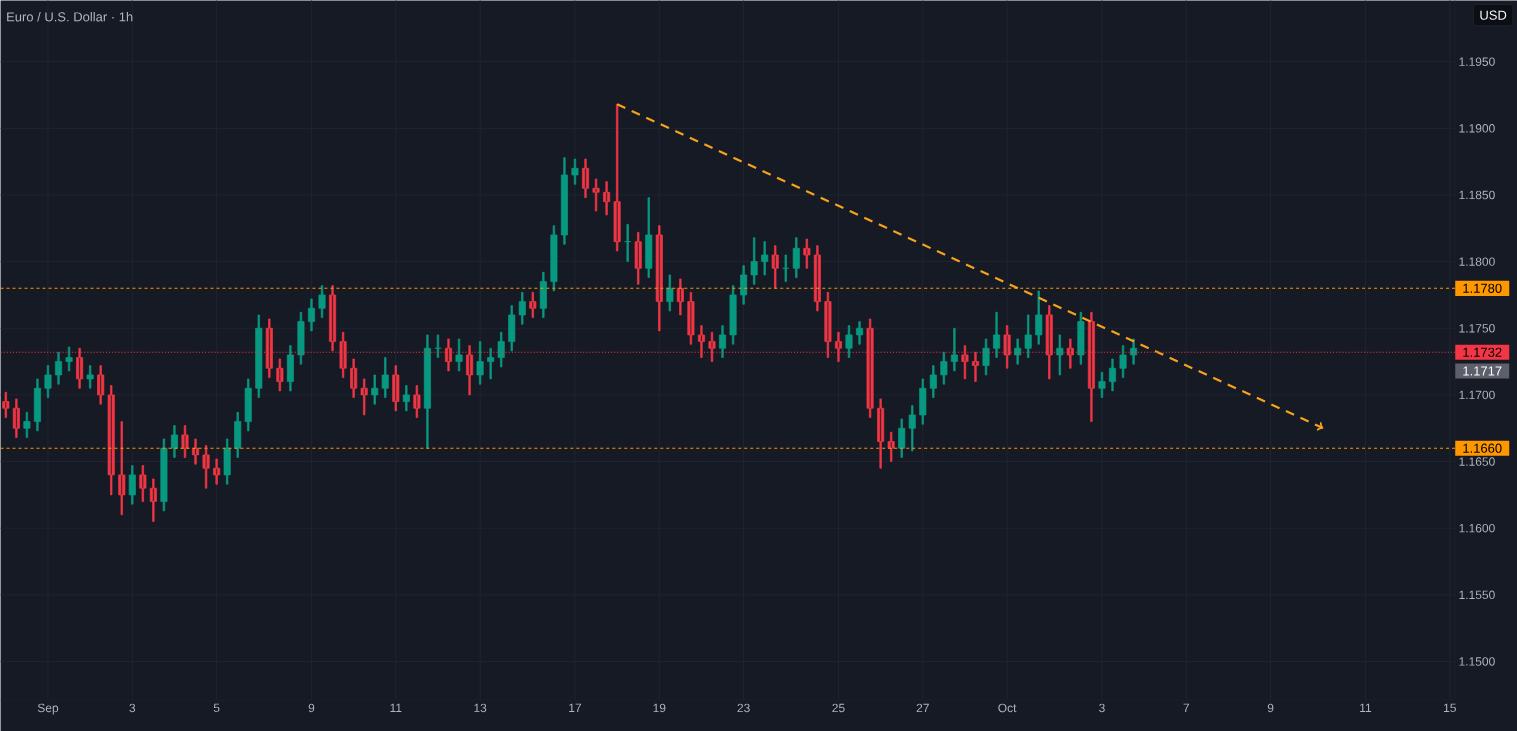  What do you see at coordinates (1482, 448) in the screenshot?
I see `ref-line-label: 1.1660` at bounding box center [1482, 448].